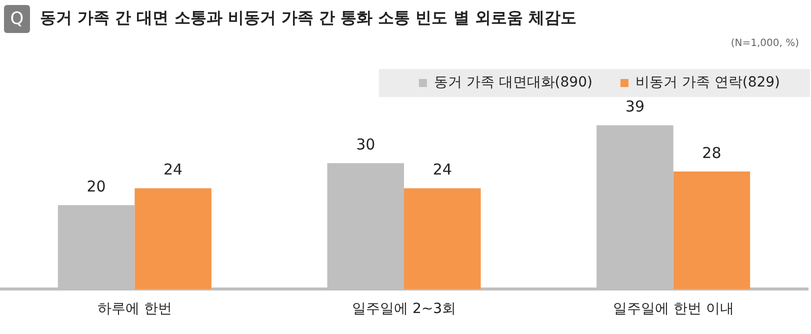 The width and height of the screenshot is (811, 334). Describe the element at coordinates (673, 309) in the screenshot. I see `x-tick-label: 일주일에 한번 이내` at that location.